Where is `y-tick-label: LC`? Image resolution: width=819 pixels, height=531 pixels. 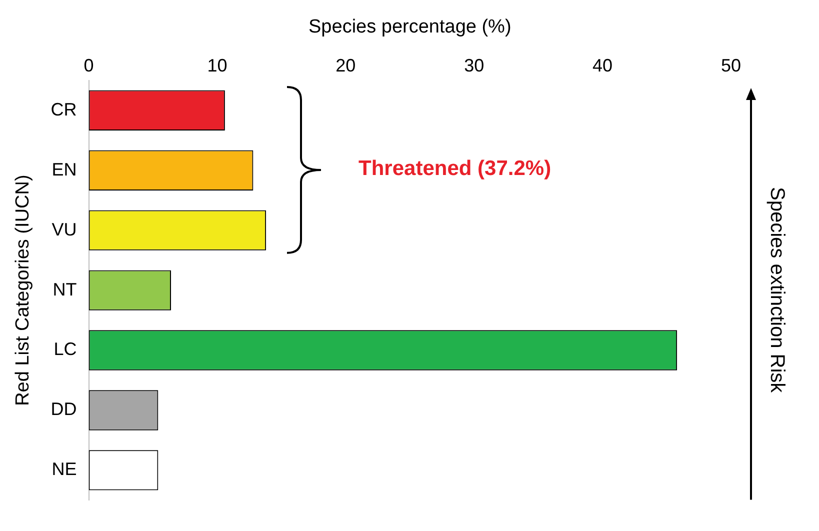 y-tick-label: LC is located at coordinates (65, 349).